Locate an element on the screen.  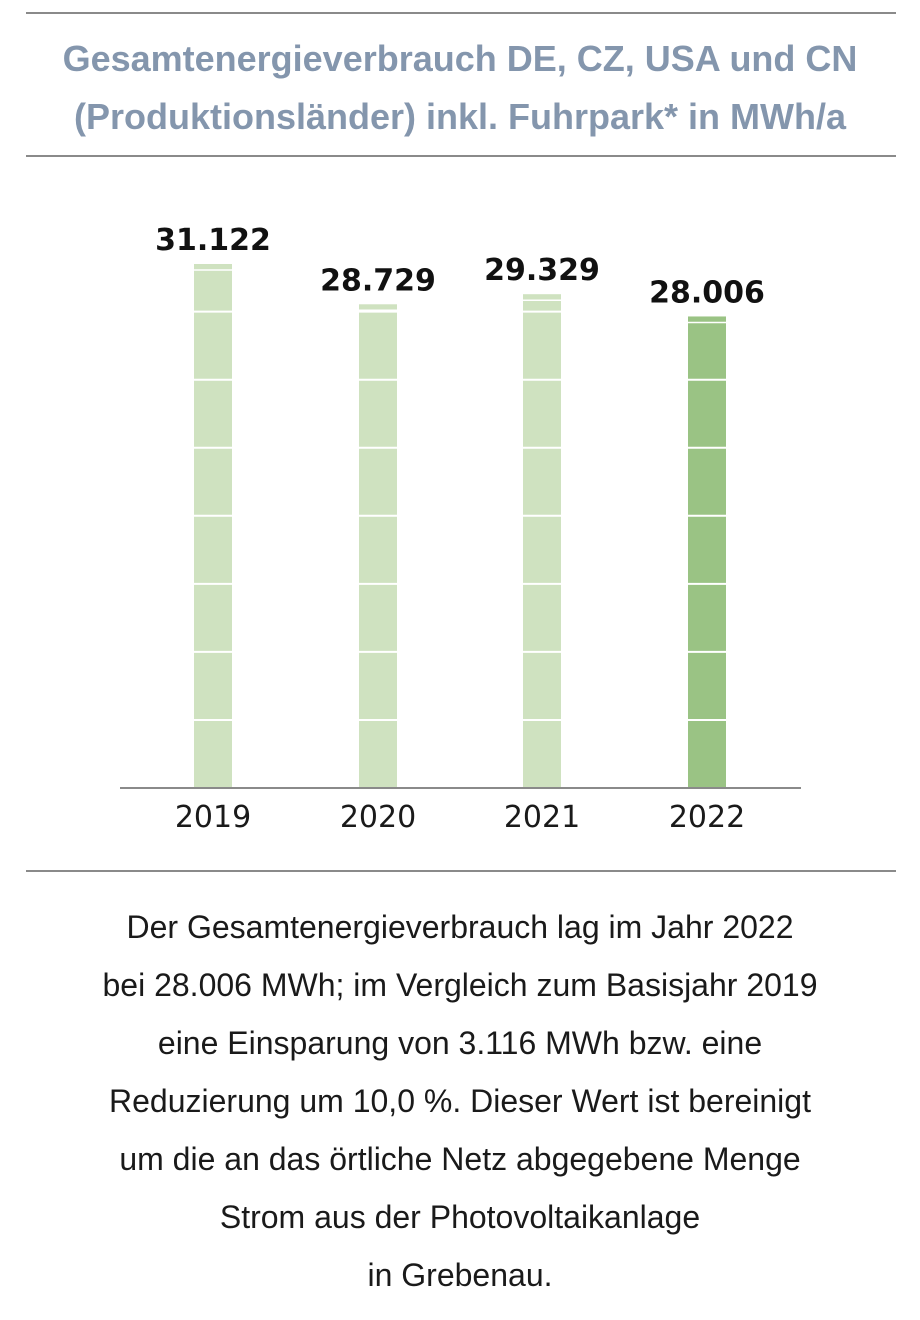
bar-2019 is located at coordinates (213, 526).